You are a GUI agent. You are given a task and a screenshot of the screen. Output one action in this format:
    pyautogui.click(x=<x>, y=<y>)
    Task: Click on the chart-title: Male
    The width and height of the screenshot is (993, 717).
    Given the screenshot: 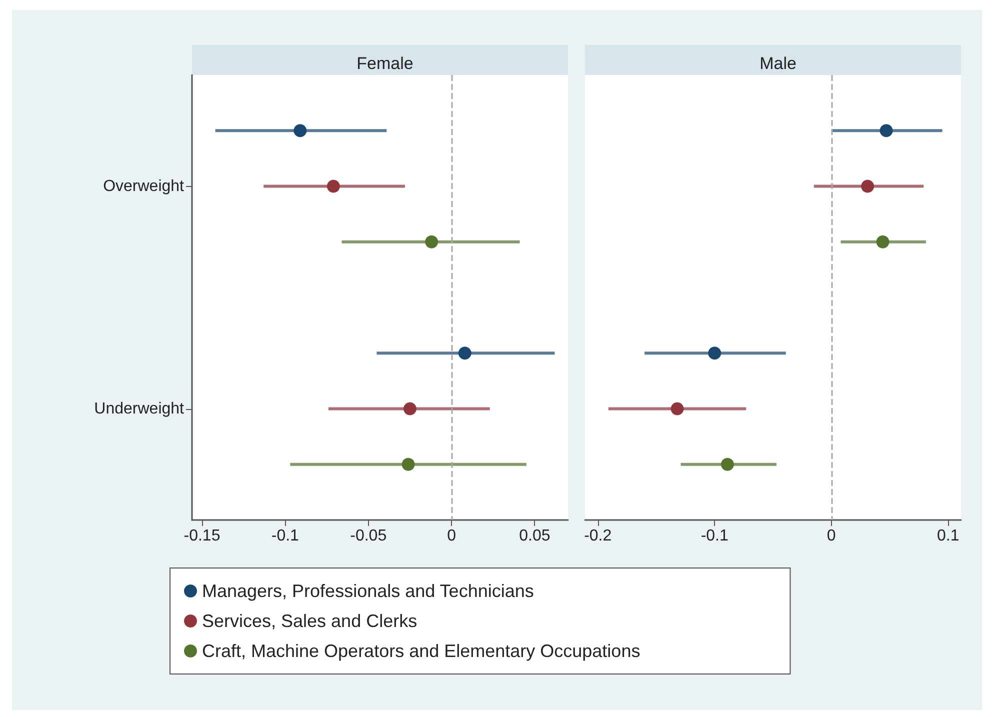 What is the action you would take?
    pyautogui.click(x=778, y=63)
    